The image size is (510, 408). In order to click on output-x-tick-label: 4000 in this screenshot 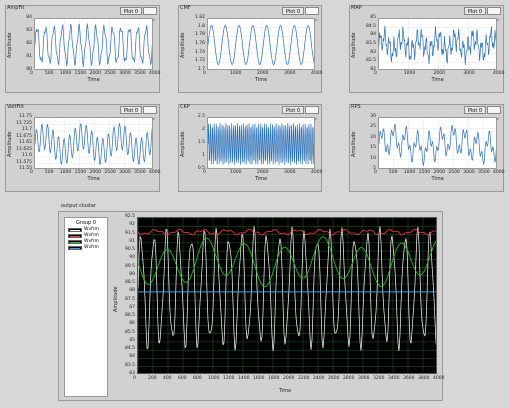, I will do `click(439, 378)`.